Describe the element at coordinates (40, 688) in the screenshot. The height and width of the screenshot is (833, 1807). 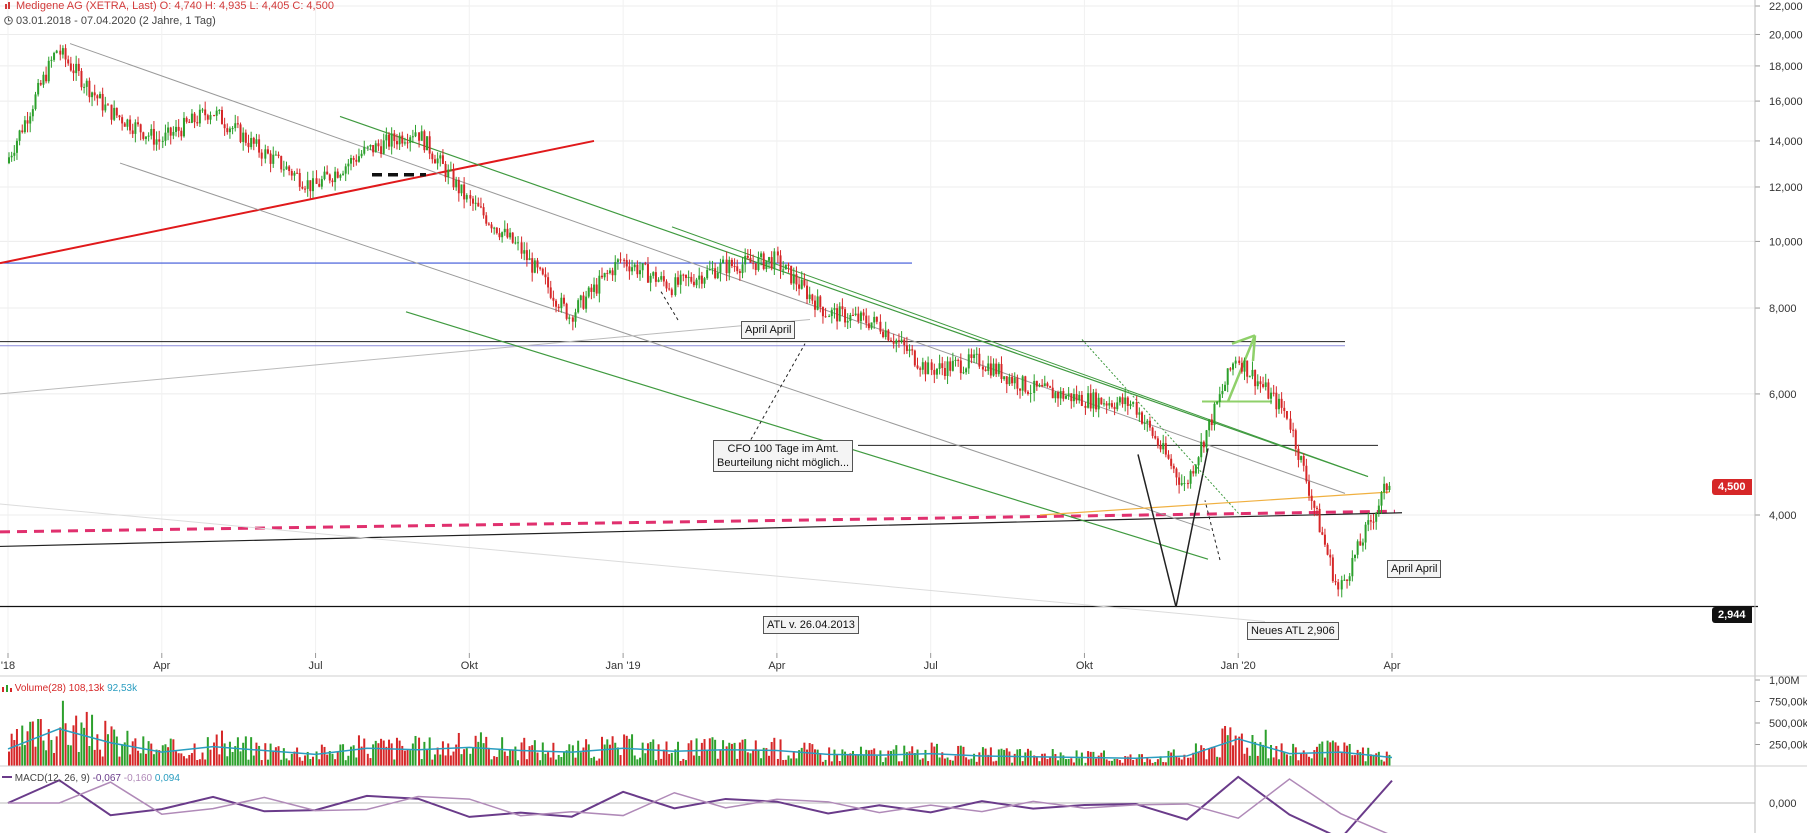
I see `volume-label: Volume(28)` at that location.